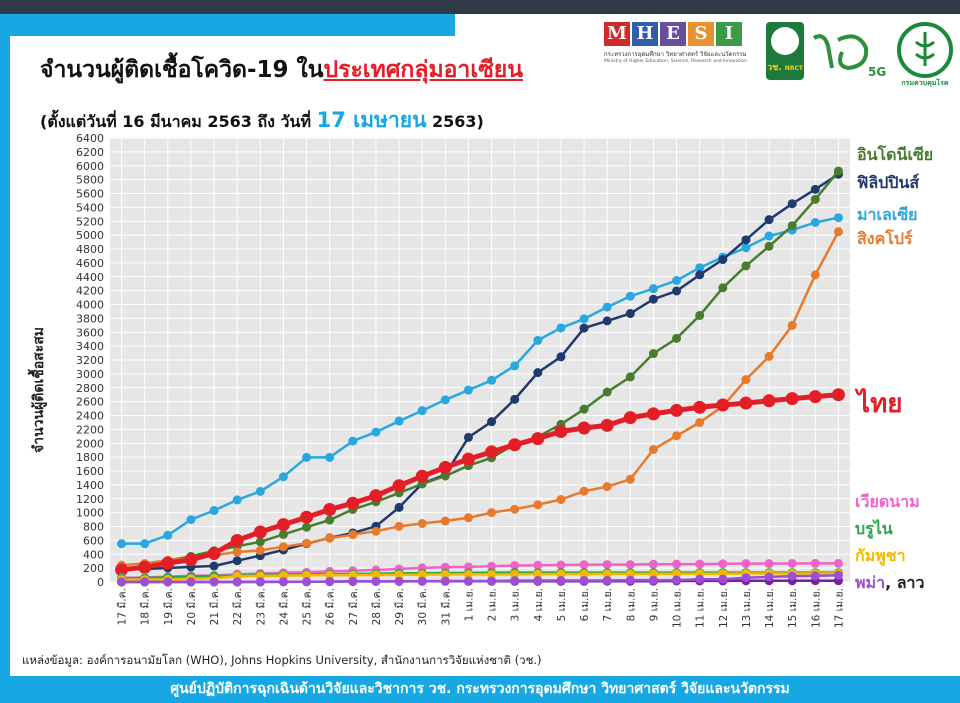 The height and width of the screenshot is (703, 960). I want to click on x-tick-label: 17 มี.ค., so click(122, 606).